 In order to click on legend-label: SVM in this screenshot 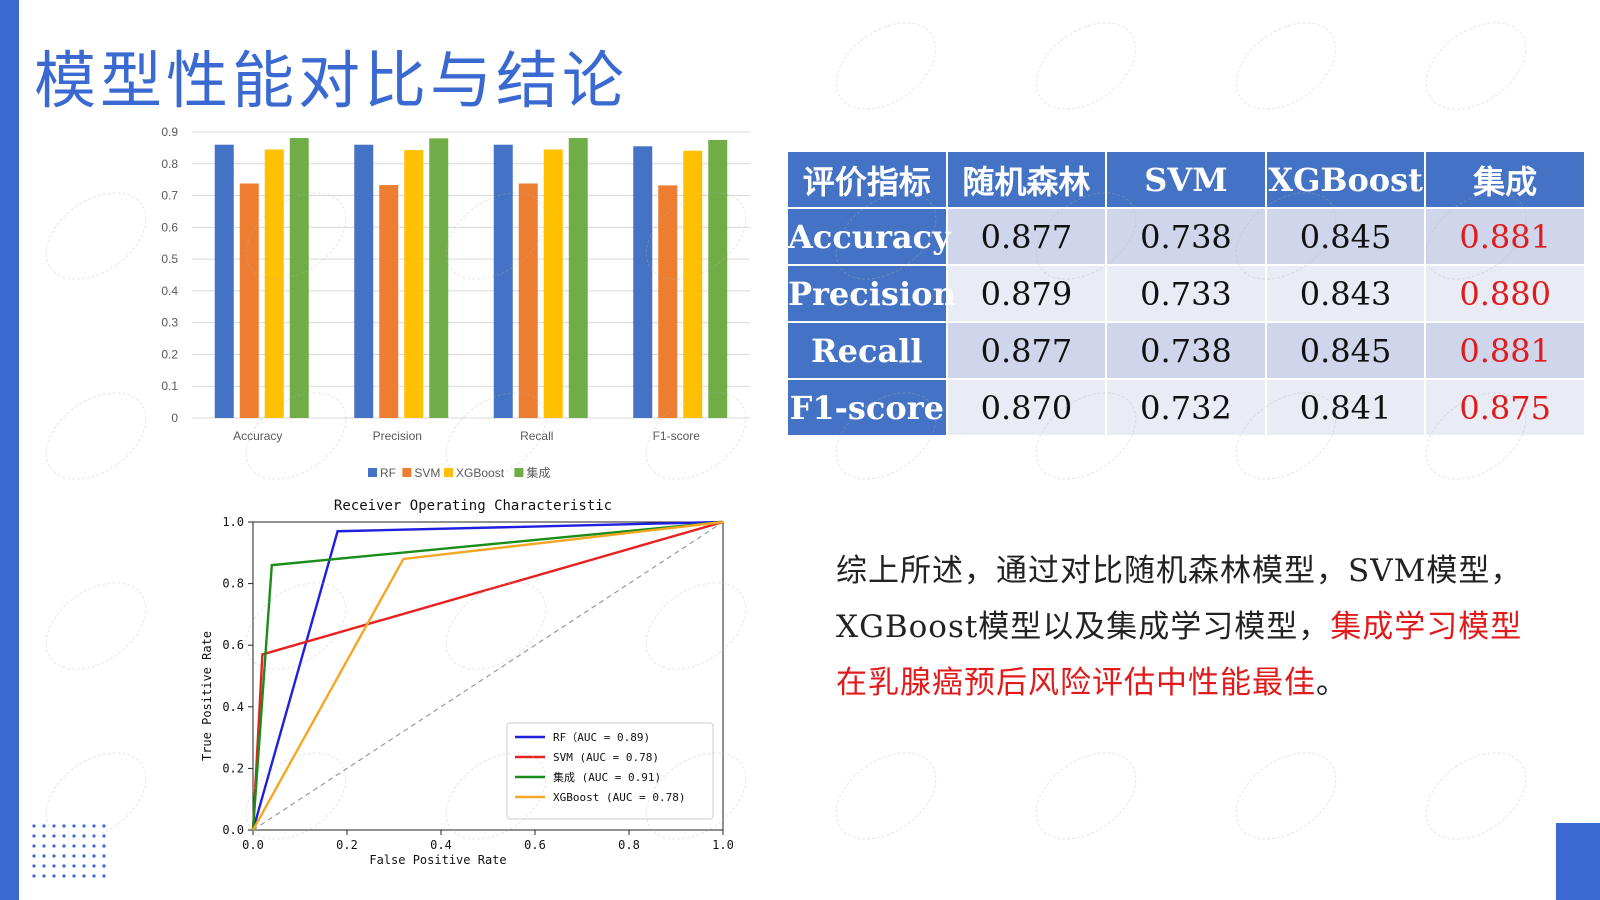, I will do `click(427, 473)`.